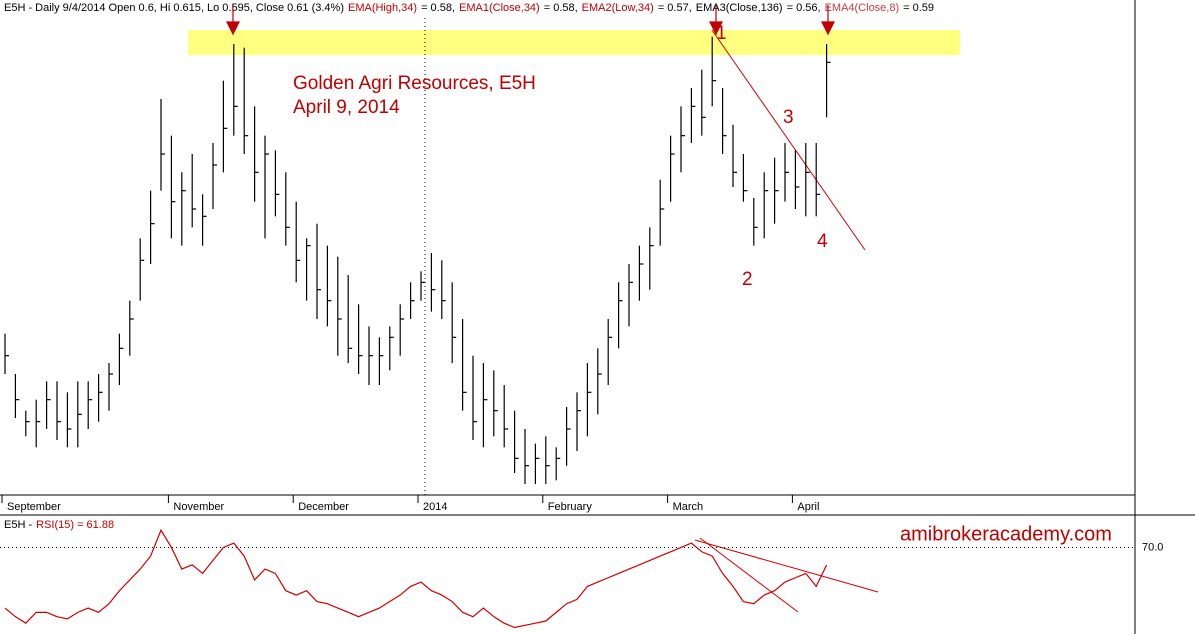 This screenshot has height=634, width=1195. I want to click on x-tick-label: December, so click(323, 507).